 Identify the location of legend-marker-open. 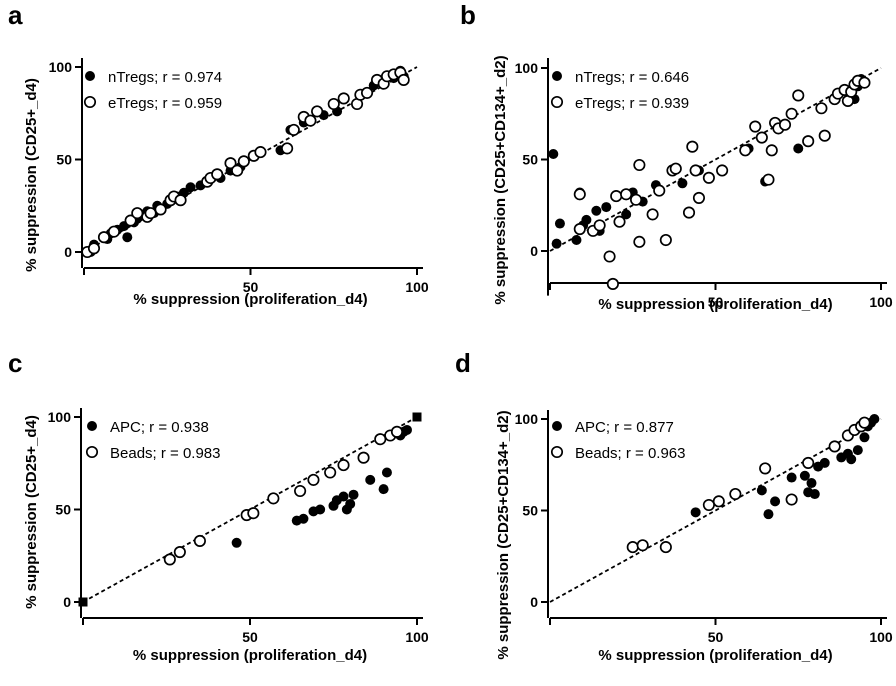
(557, 452).